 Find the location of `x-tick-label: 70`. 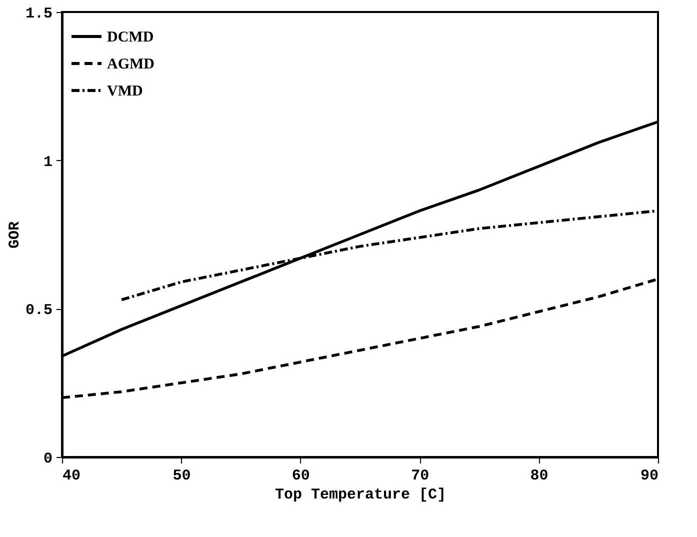

x-tick-label: 70 is located at coordinates (420, 476).